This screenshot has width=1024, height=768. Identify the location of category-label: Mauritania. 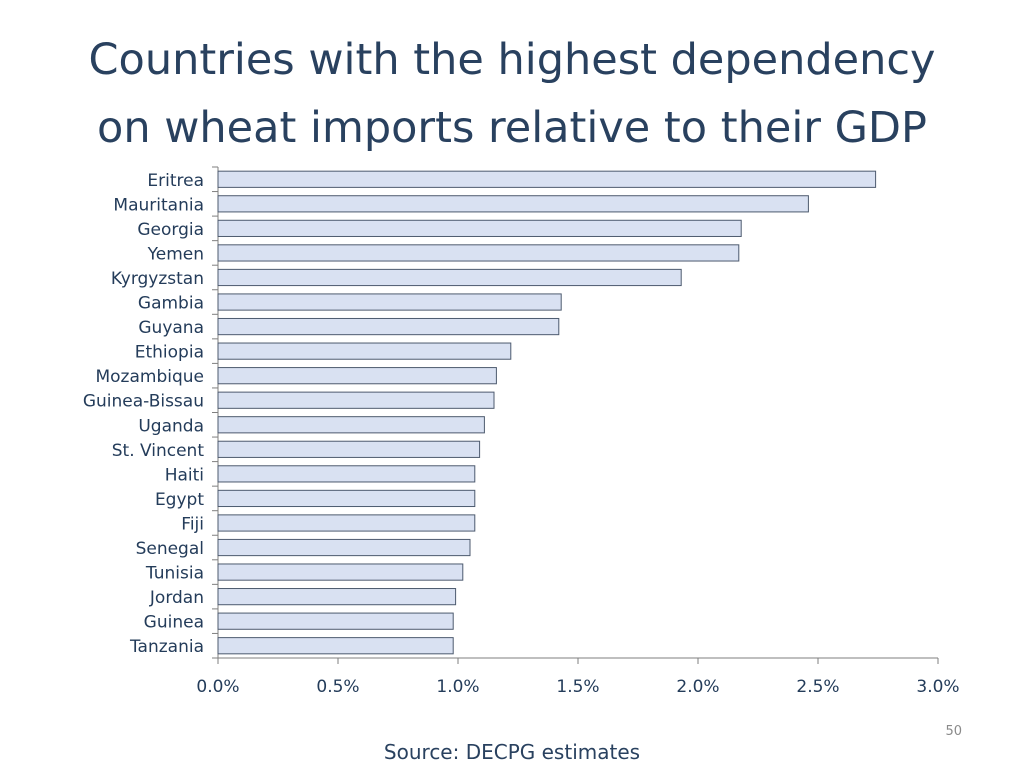
(158, 205).